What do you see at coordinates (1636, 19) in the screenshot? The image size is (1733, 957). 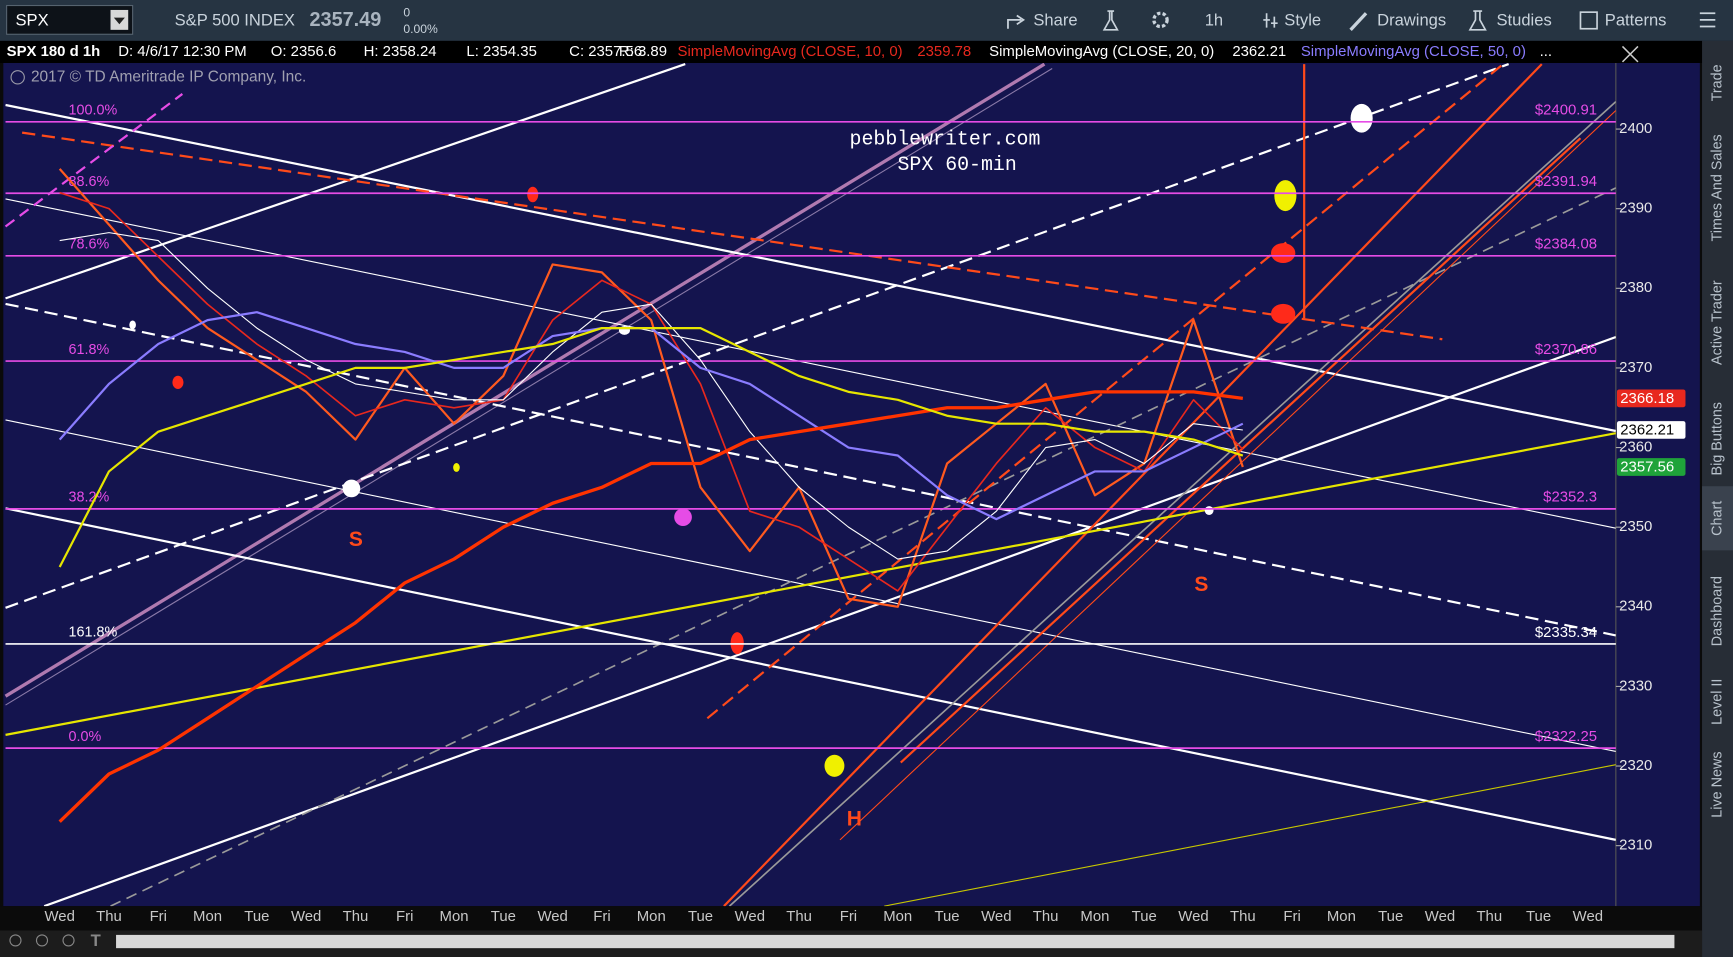 I see `button-patterns: Patterns` at bounding box center [1636, 19].